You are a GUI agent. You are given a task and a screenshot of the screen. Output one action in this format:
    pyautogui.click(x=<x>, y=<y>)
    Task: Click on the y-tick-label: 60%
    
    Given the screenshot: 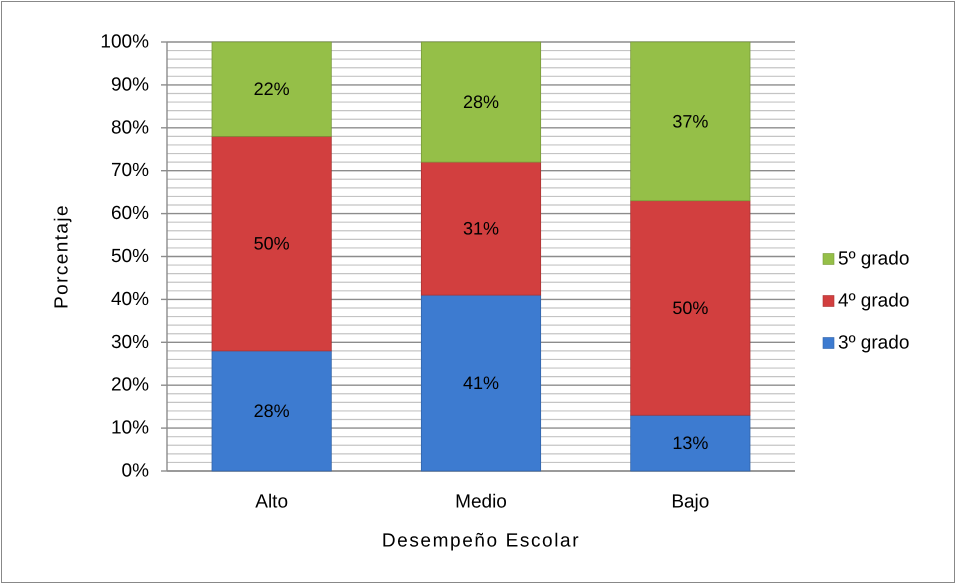 What is the action you would take?
    pyautogui.click(x=130, y=213)
    